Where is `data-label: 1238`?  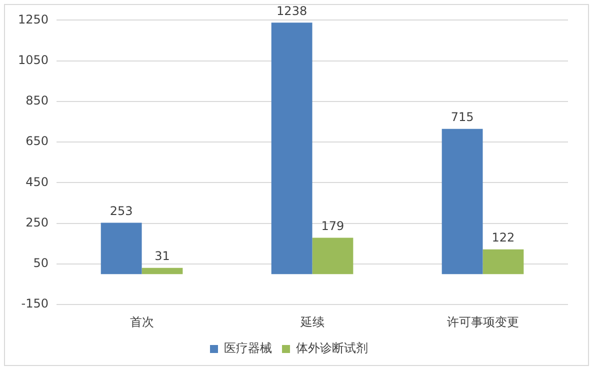
data-label: 1238 is located at coordinates (292, 11).